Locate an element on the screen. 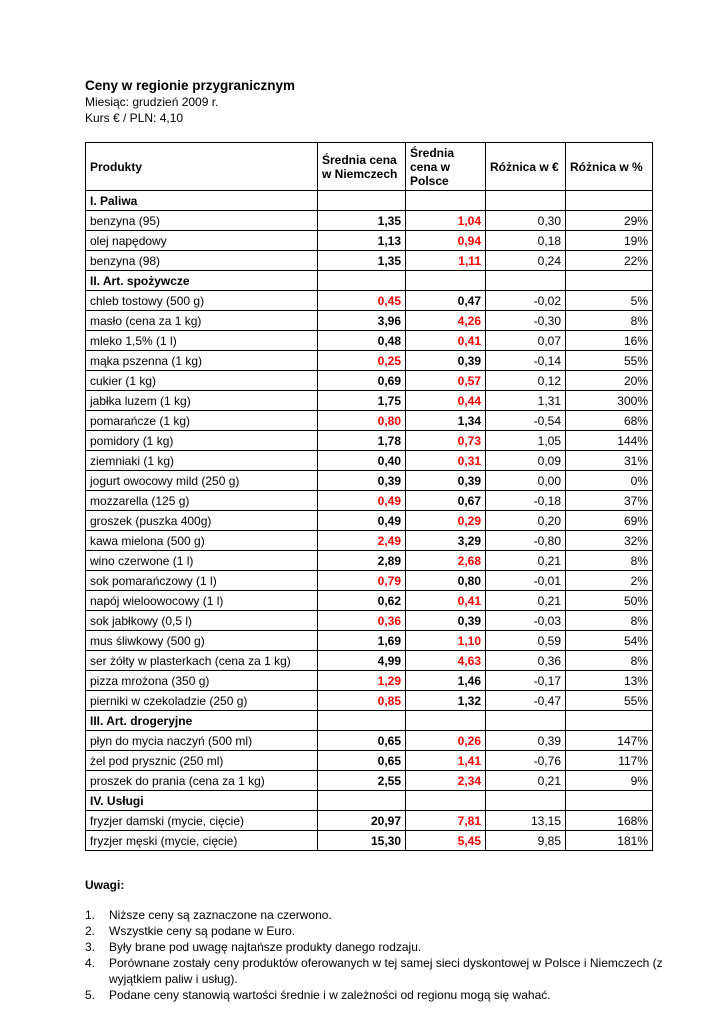  subtitle-exchange-rate: Kurs € / PLN: 4,10 is located at coordinates (134, 118).